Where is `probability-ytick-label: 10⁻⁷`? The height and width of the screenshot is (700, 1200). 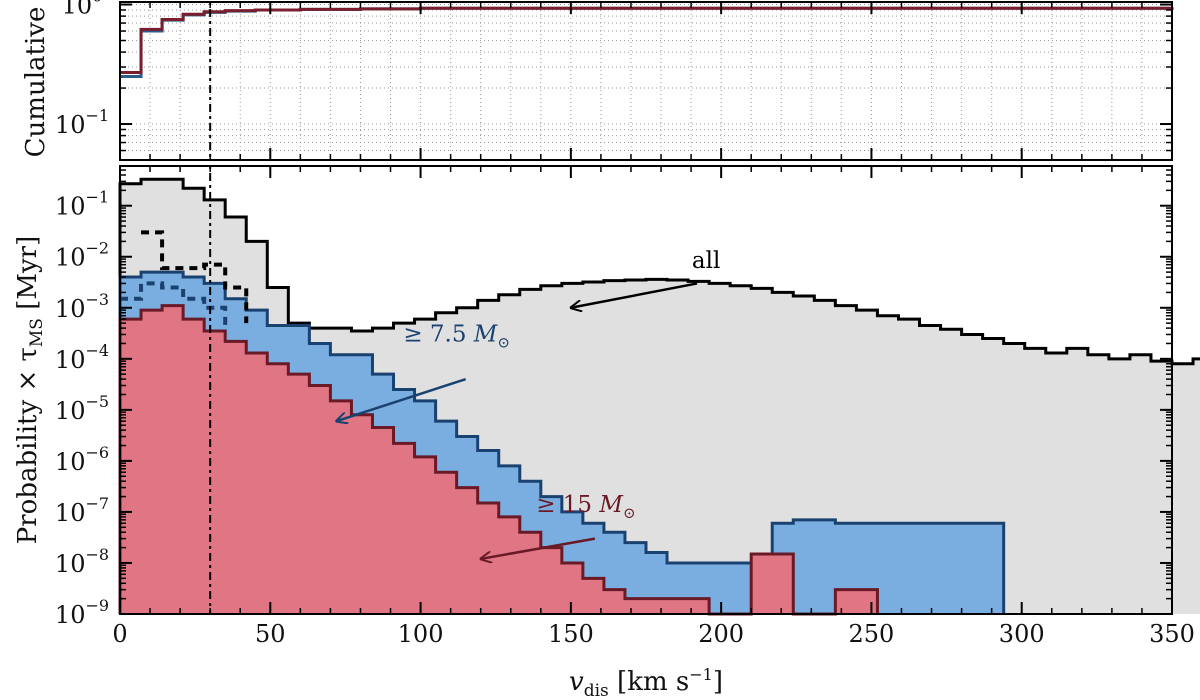 probability-ytick-label: 10⁻⁷ is located at coordinates (82, 510).